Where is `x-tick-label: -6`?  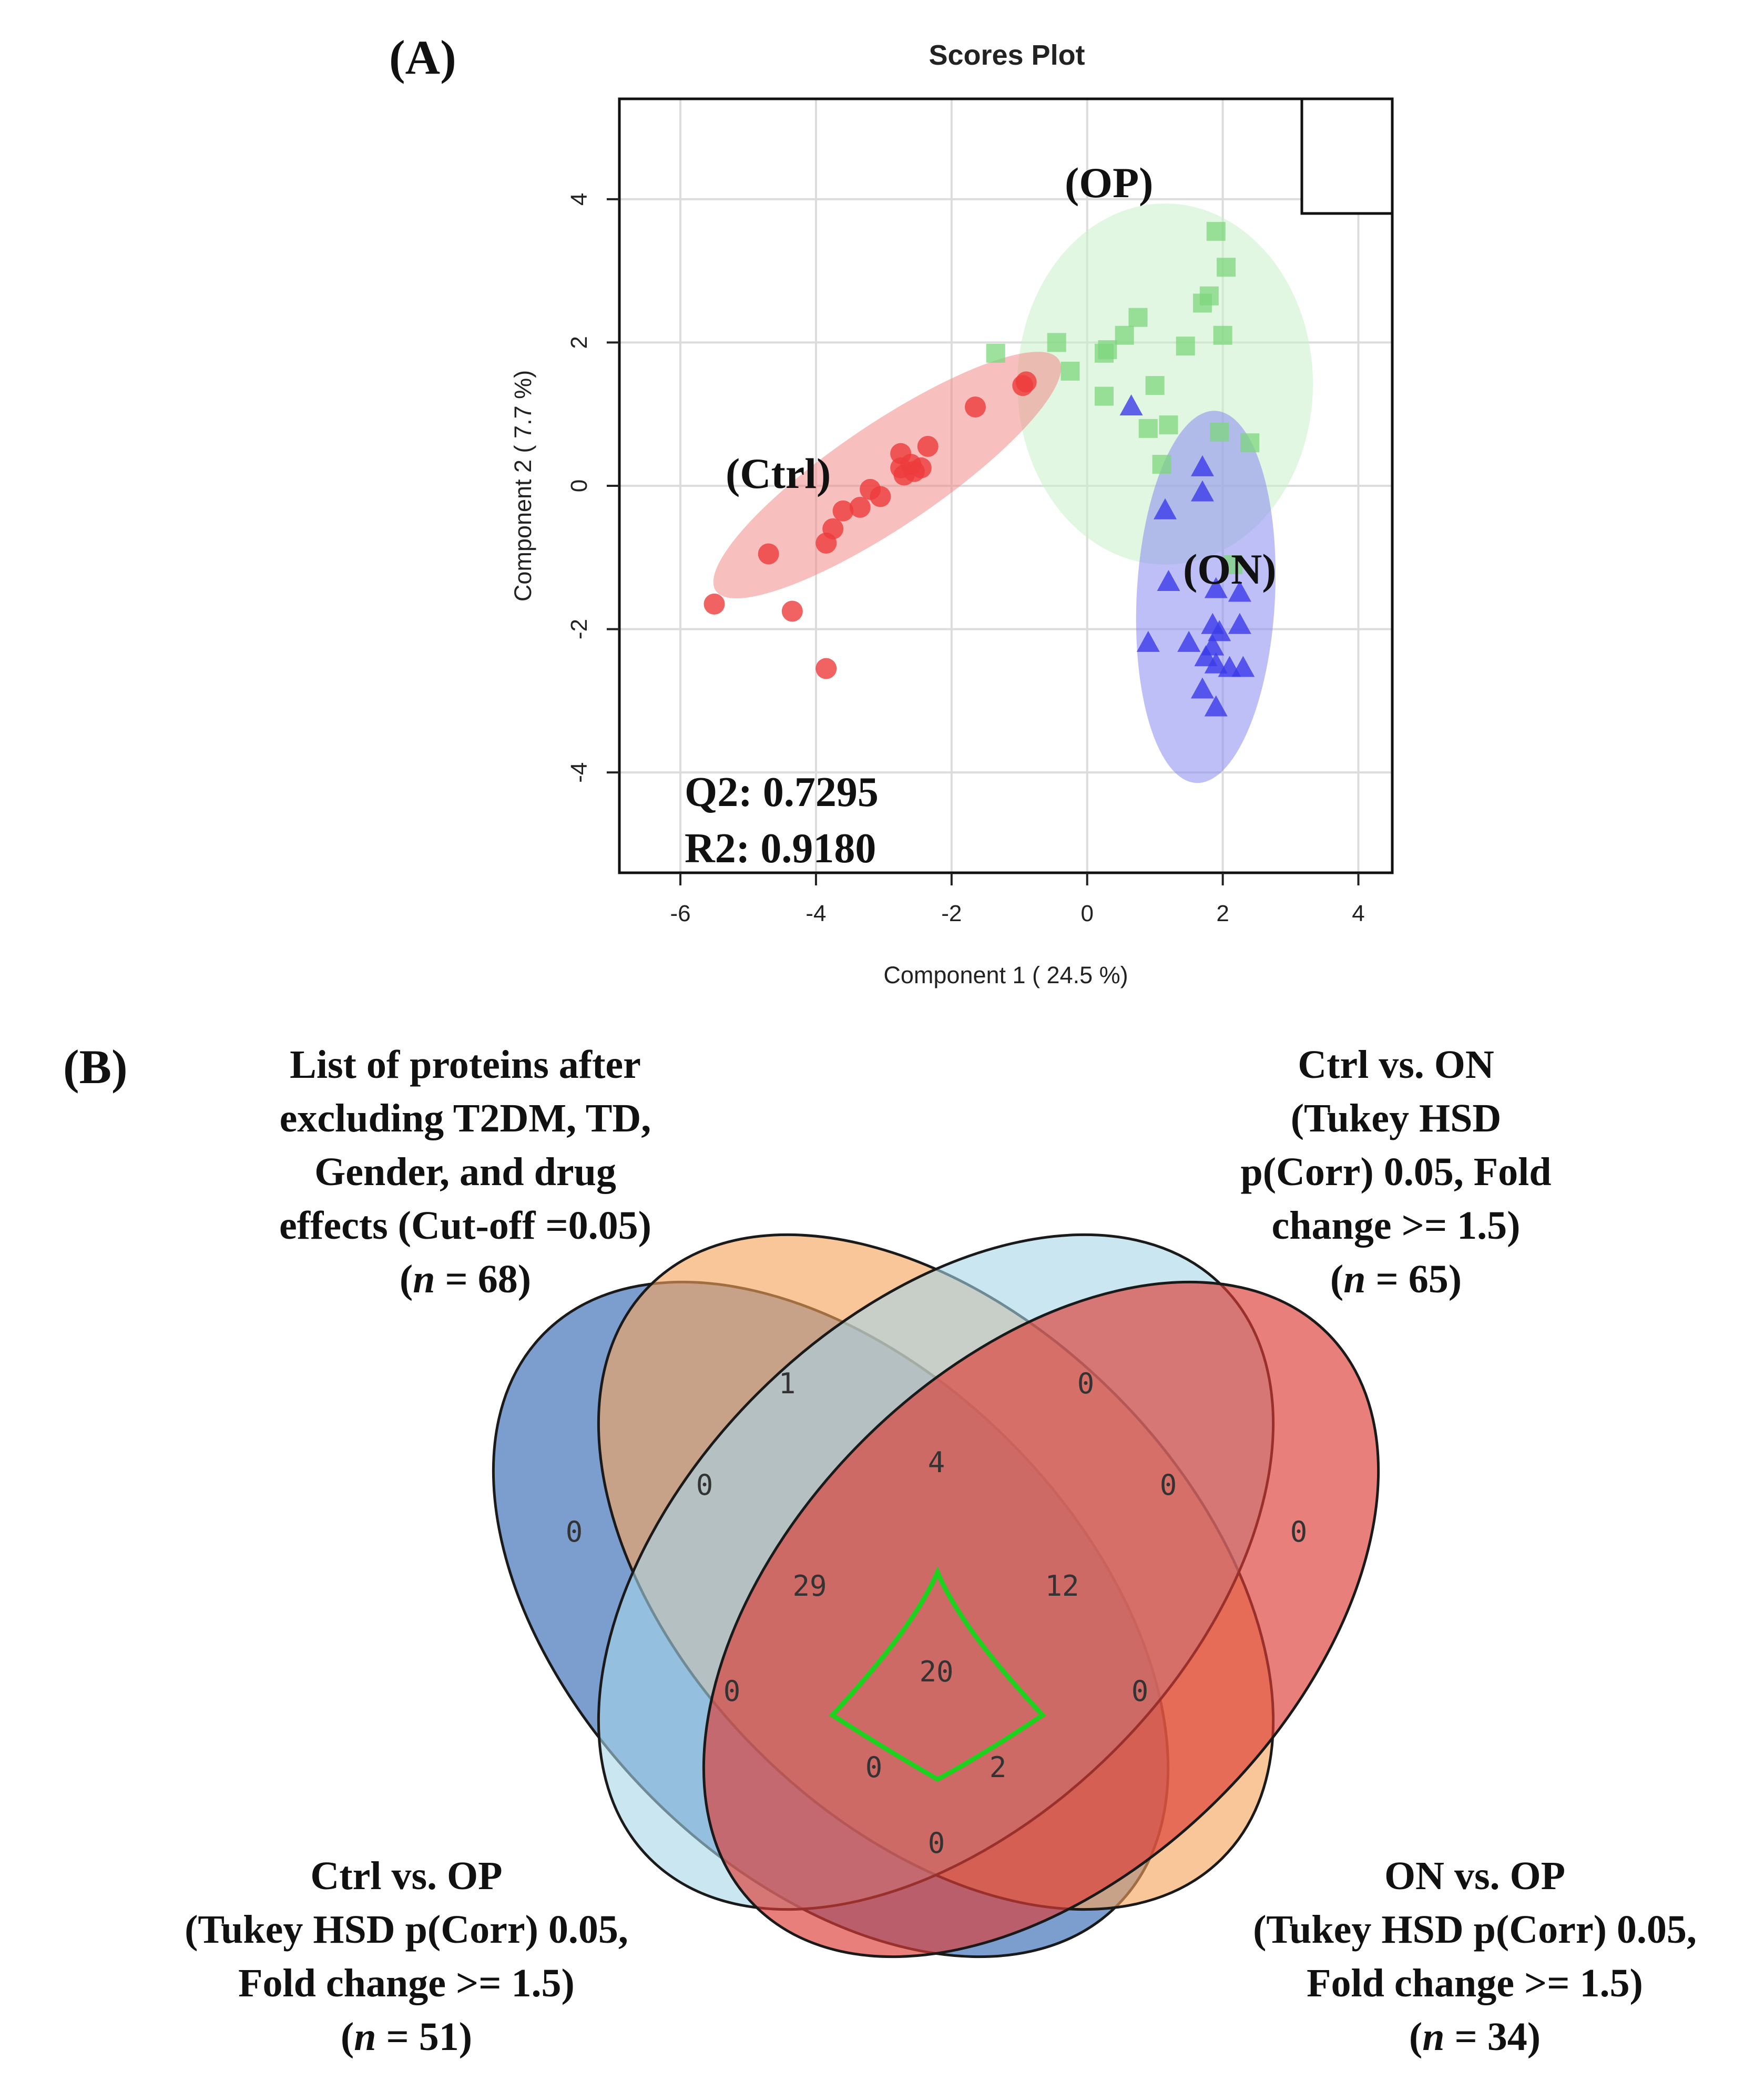 x-tick-label: -6 is located at coordinates (680, 913).